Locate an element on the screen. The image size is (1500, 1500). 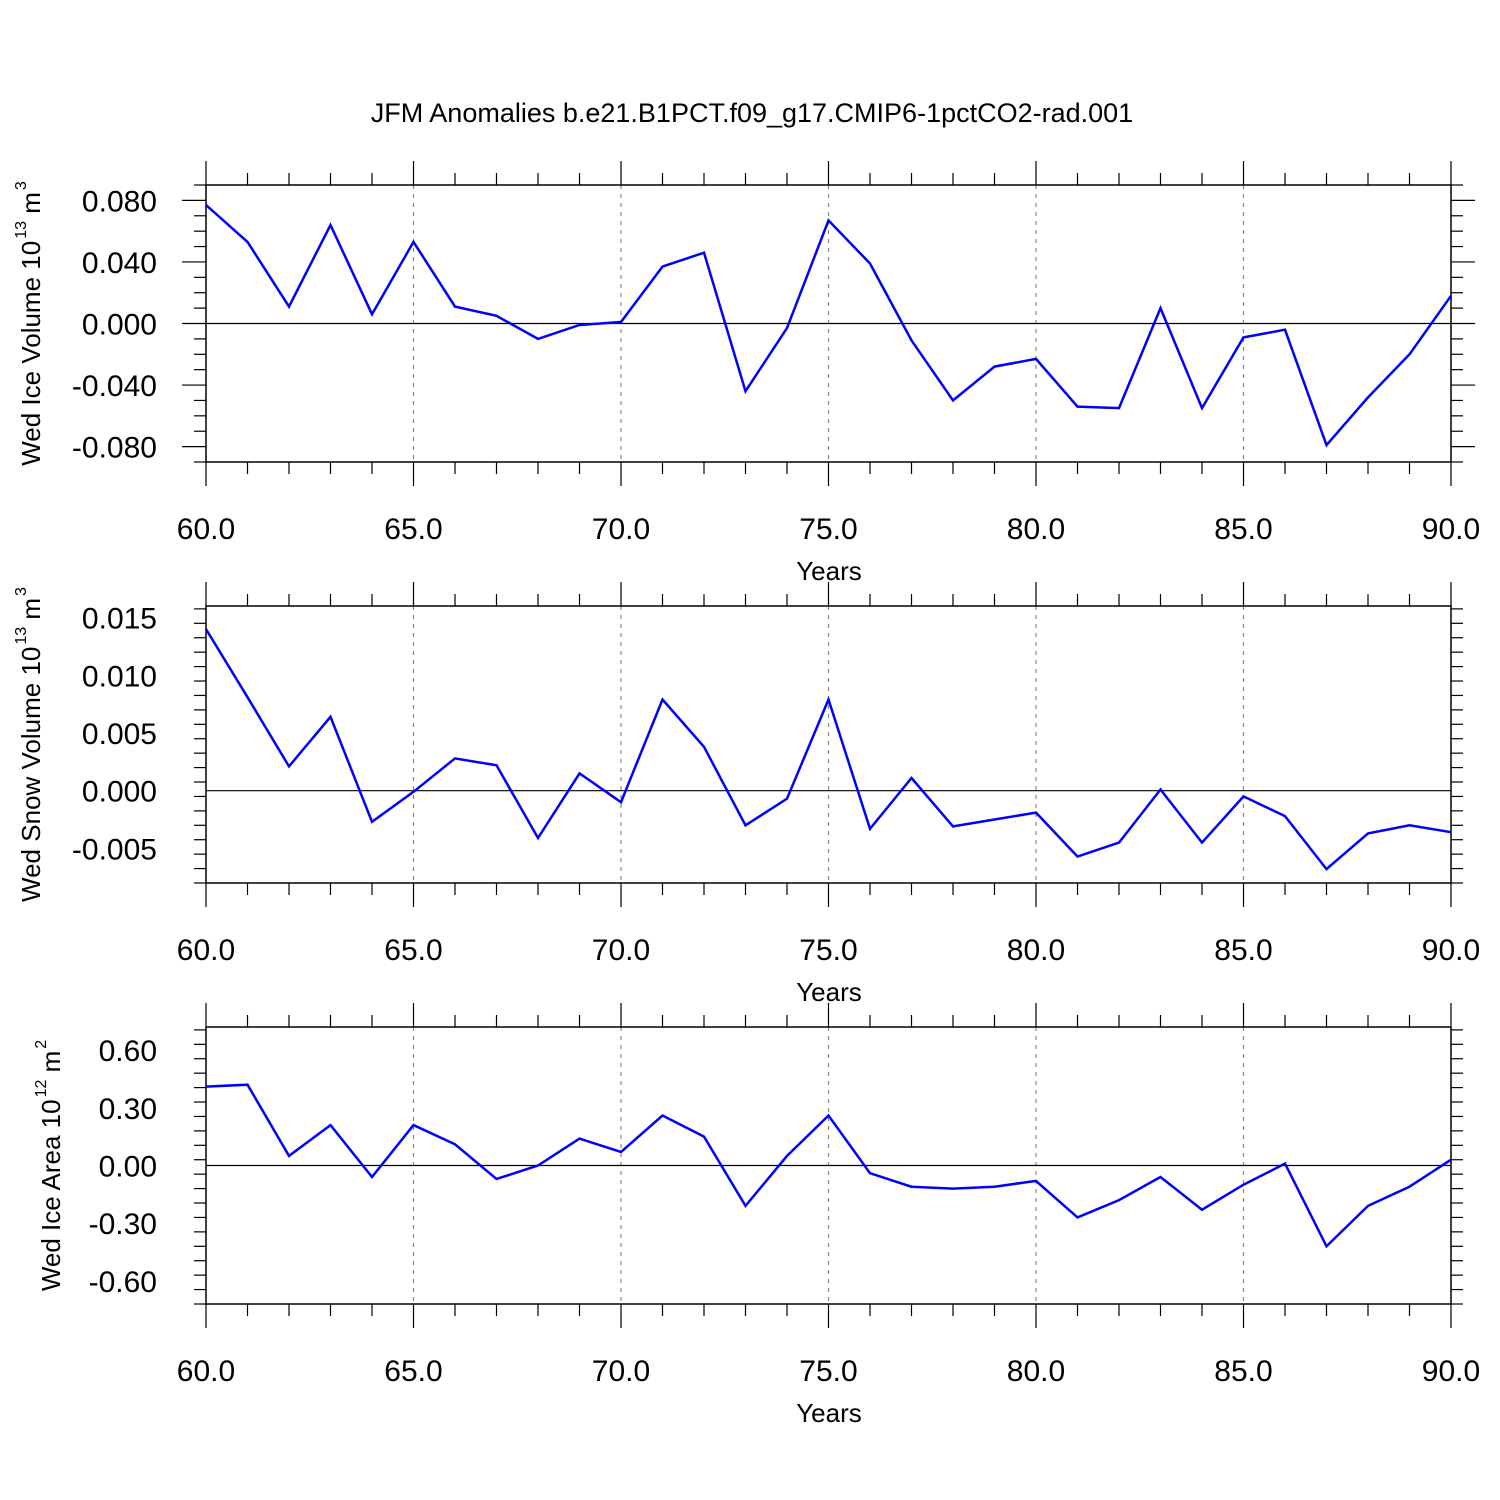
y-tick-label: 0.080 is located at coordinates (119, 201).